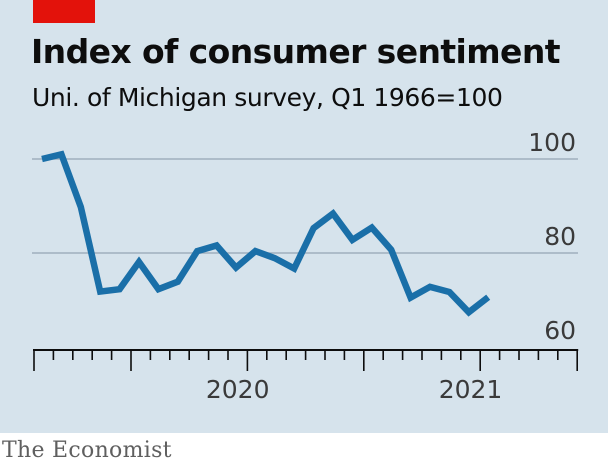 Image resolution: width=608 pixels, height=468 pixels. Describe the element at coordinates (560, 236) in the screenshot. I see `y-tick-label: 80` at that location.